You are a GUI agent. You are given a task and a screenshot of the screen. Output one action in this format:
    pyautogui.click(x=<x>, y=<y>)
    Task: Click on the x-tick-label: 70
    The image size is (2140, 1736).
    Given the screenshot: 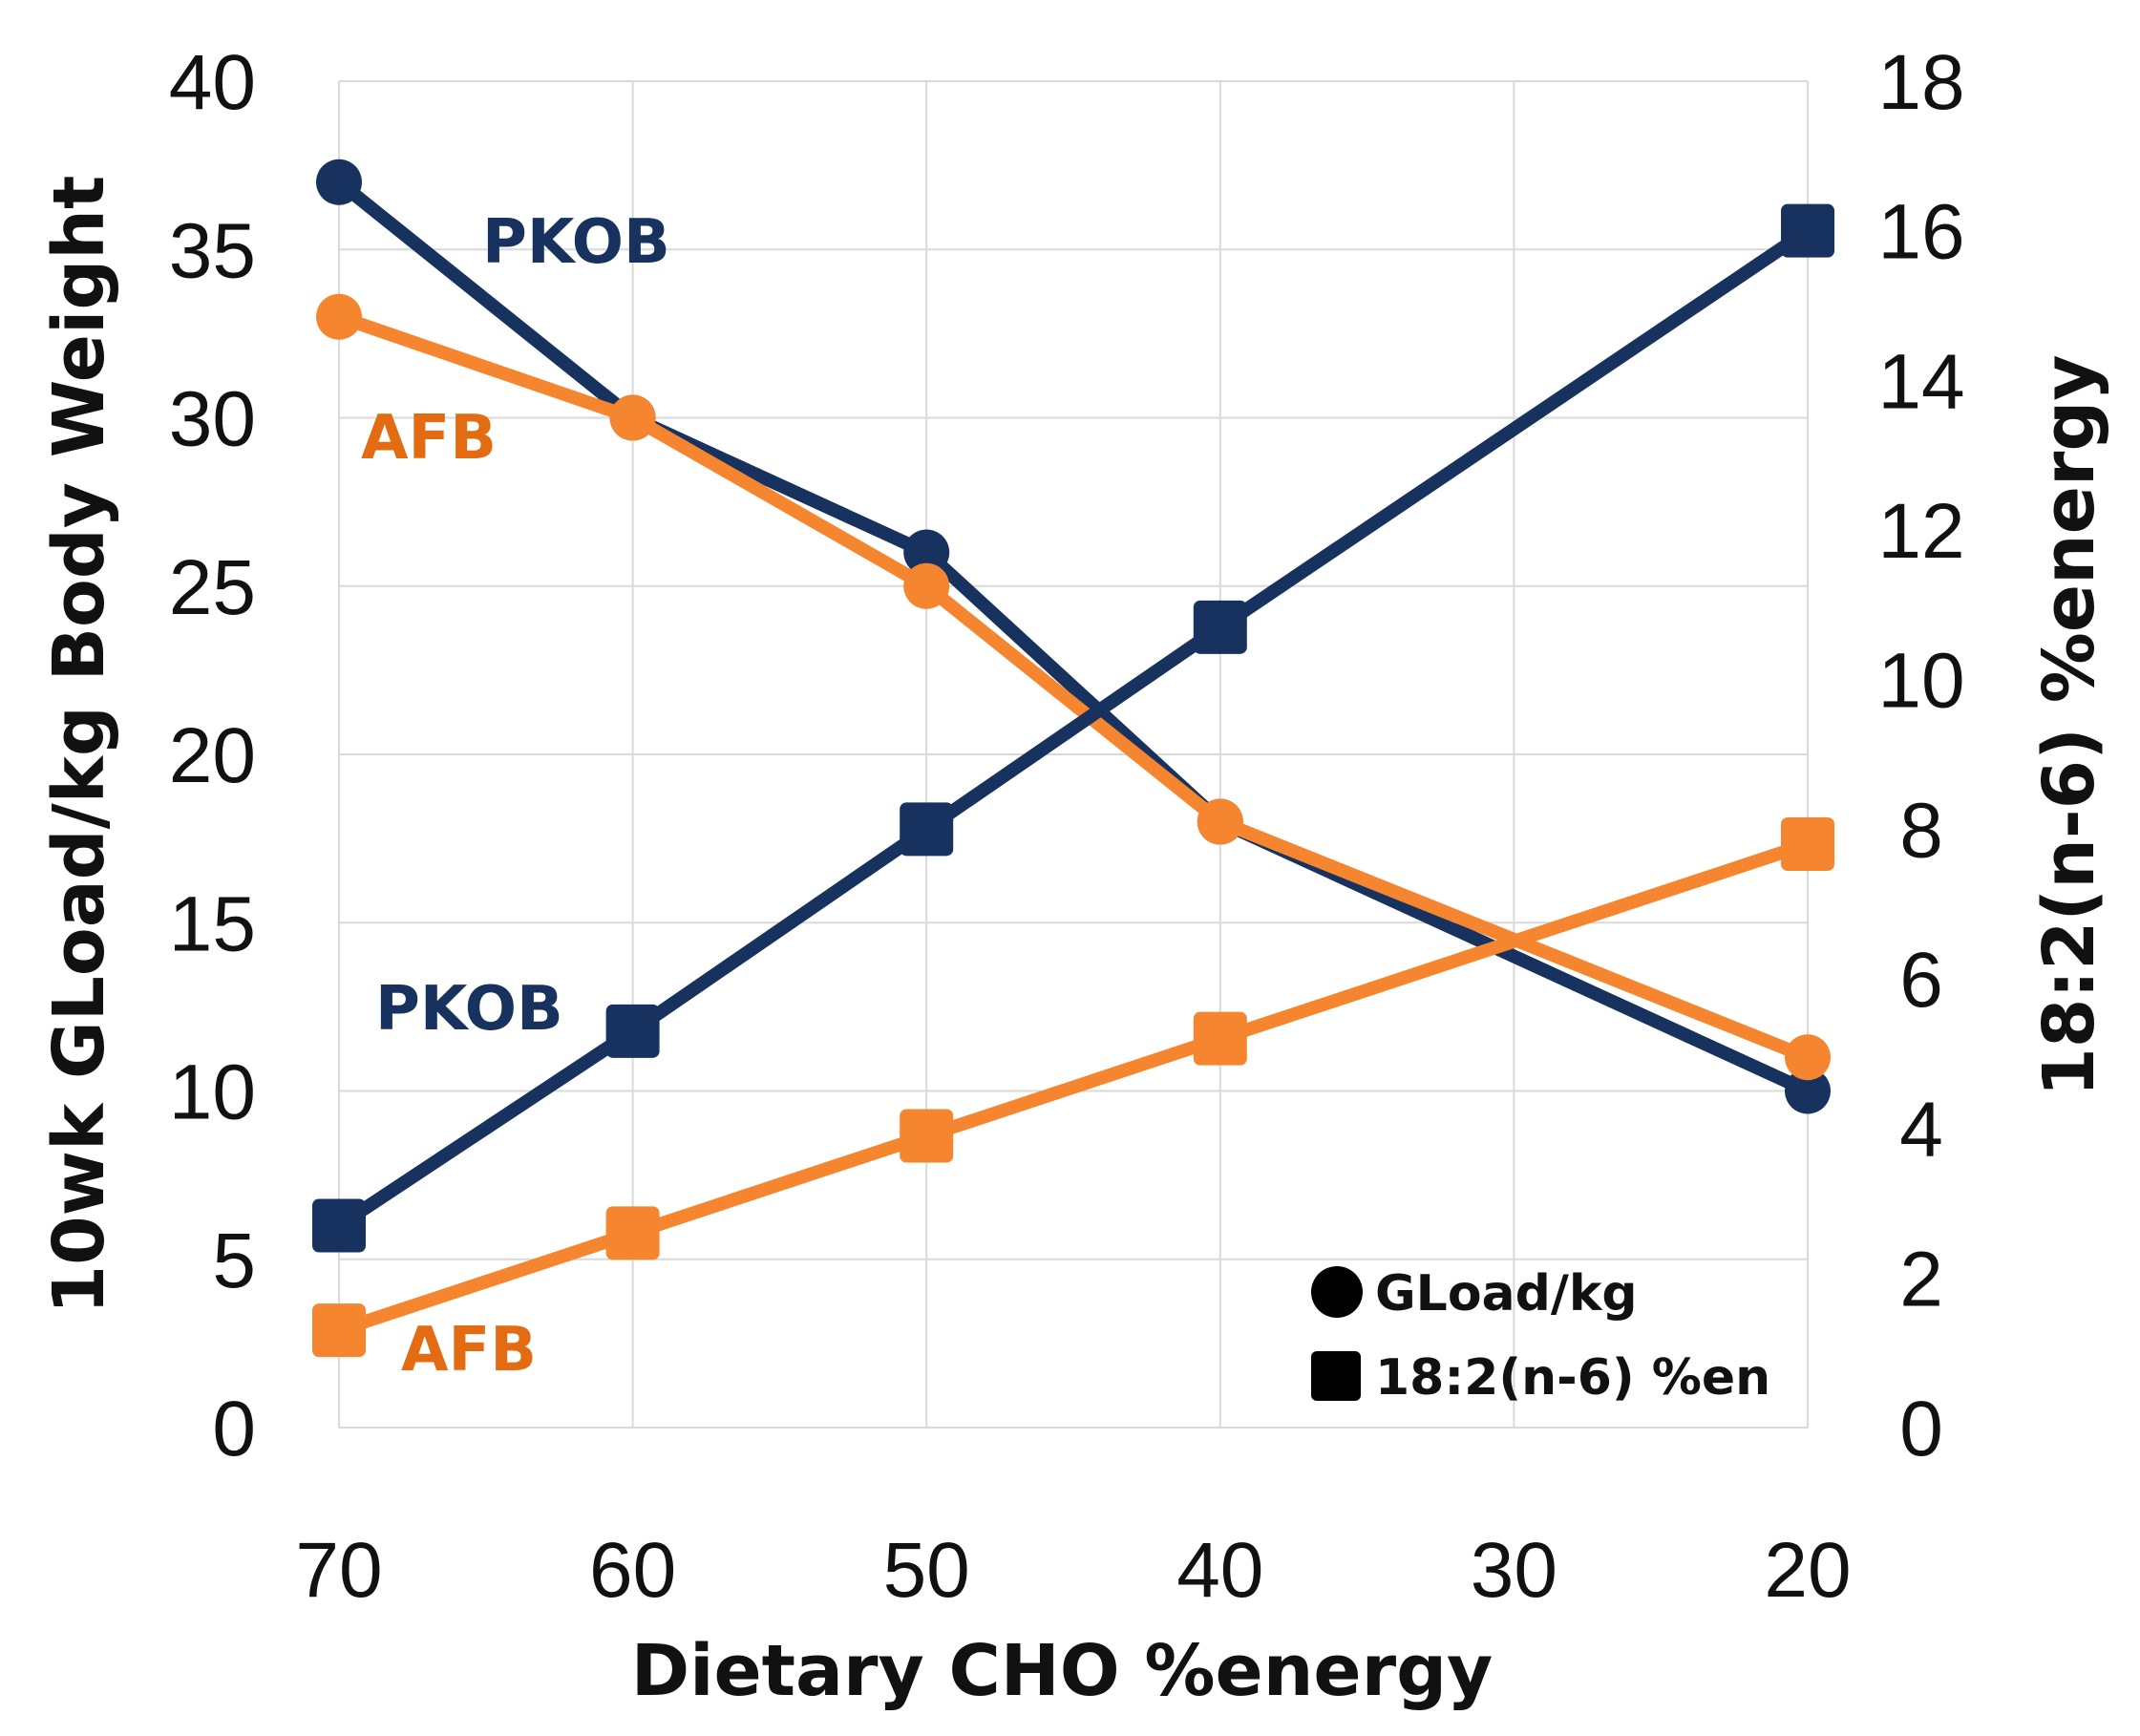 What is the action you would take?
    pyautogui.click(x=338, y=1570)
    